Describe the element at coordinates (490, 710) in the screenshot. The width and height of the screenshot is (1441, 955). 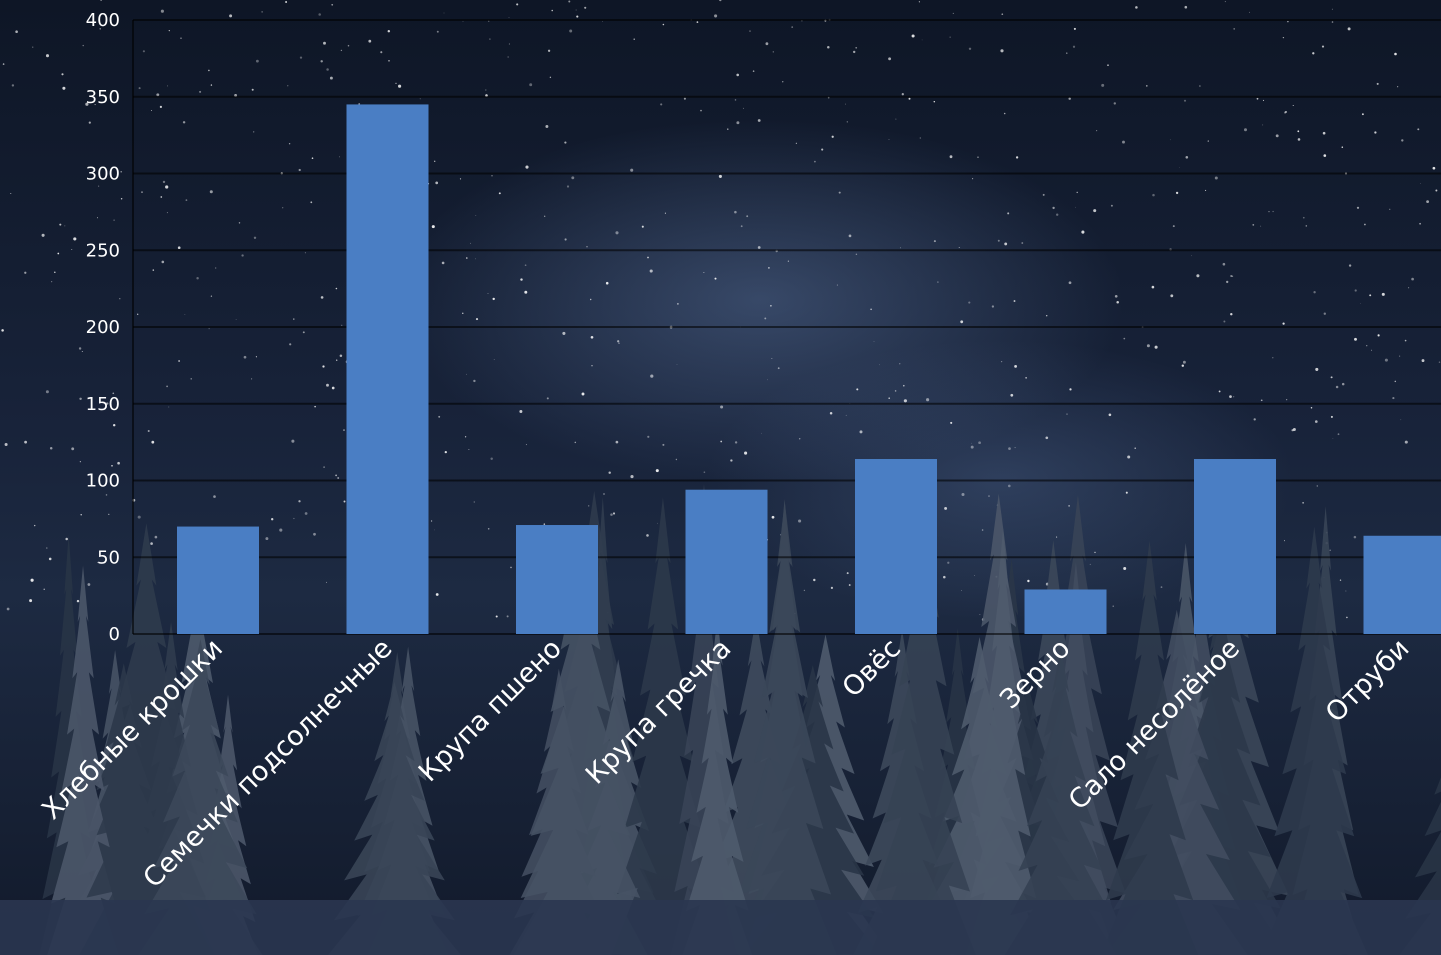
I see `category-label: Крупа пшено` at that location.